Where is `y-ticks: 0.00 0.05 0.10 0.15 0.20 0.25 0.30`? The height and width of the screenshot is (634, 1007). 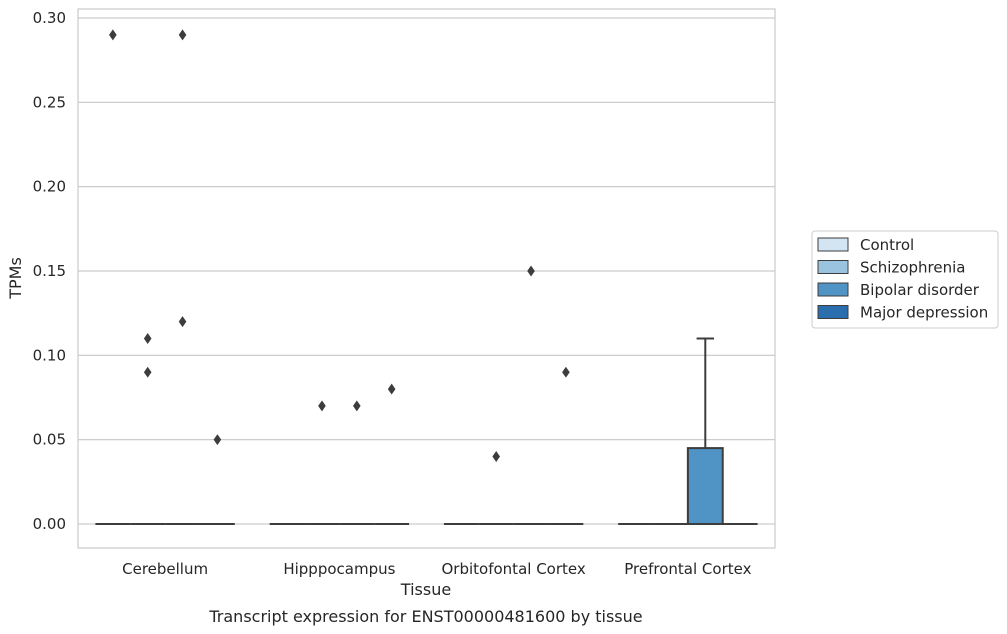
y-ticks: 0.00 0.05 0.10 0.15 0.20 0.25 0.30 is located at coordinates (49, 271).